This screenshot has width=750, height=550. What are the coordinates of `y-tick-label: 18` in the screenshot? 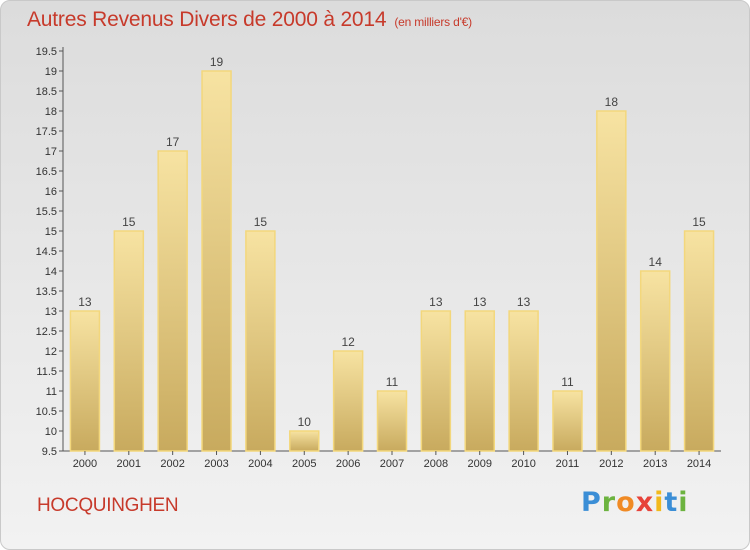 It's located at (51, 112).